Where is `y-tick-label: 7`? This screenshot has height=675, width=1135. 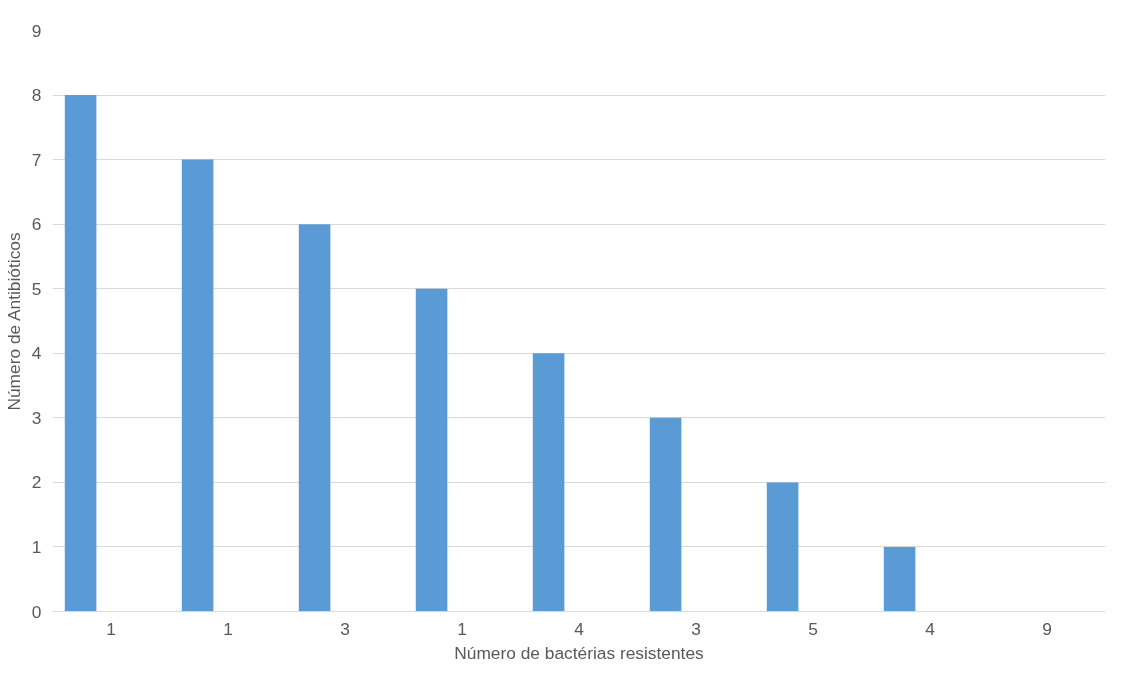
y-tick-label: 7 is located at coordinates (36, 159).